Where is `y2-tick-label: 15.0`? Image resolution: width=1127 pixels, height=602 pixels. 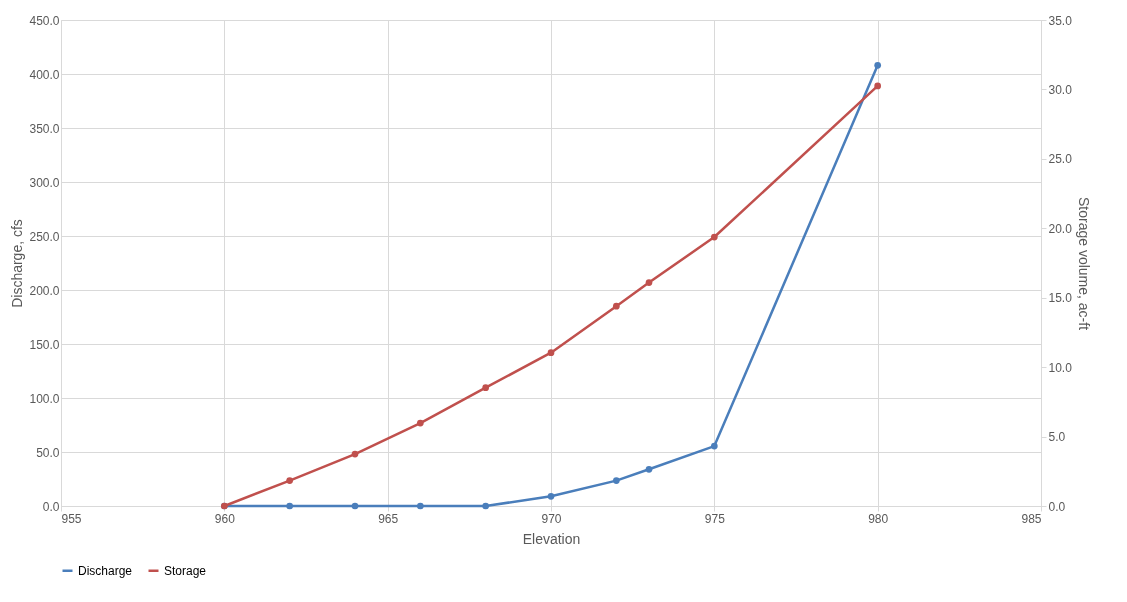 y2-tick-label: 15.0 is located at coordinates (1060, 298).